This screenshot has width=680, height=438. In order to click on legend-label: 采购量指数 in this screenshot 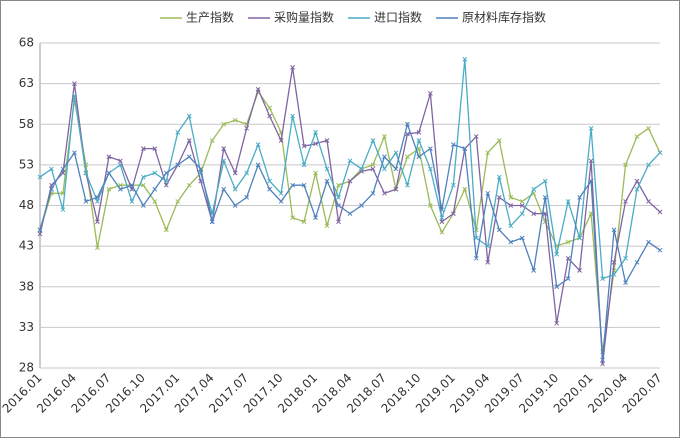, I will do `click(304, 17)`.